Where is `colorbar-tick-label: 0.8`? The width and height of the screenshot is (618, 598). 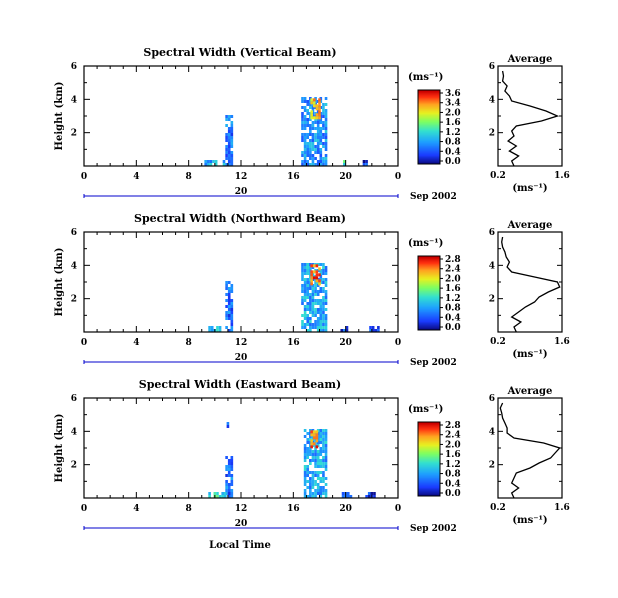 colorbar-tick-label: 0.8 is located at coordinates (453, 475).